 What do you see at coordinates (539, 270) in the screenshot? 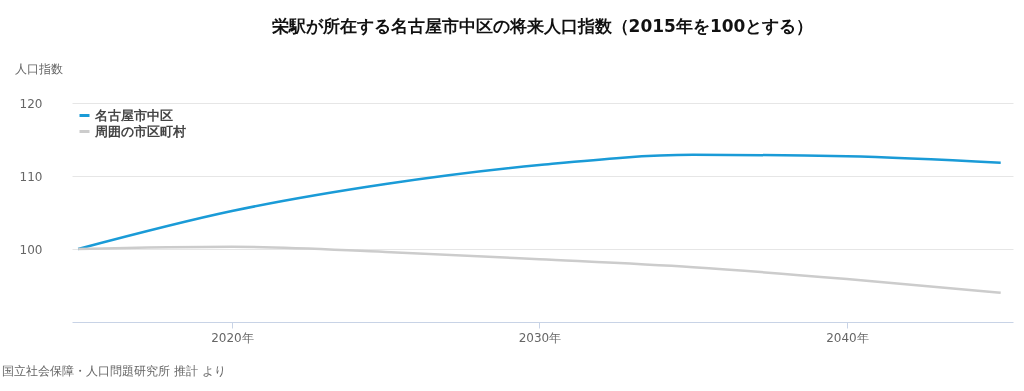
I see `line-series` at bounding box center [539, 270].